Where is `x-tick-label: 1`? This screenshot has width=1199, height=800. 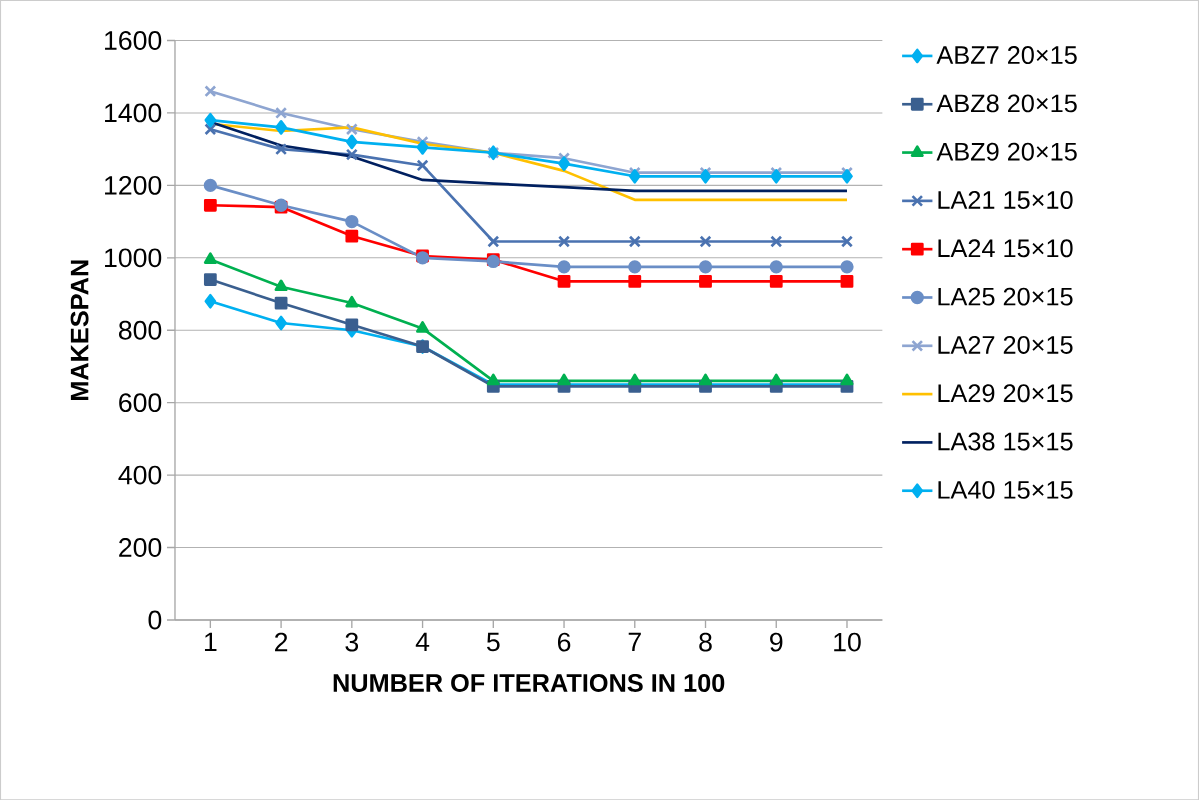 x-tick-label: 1 is located at coordinates (210, 641).